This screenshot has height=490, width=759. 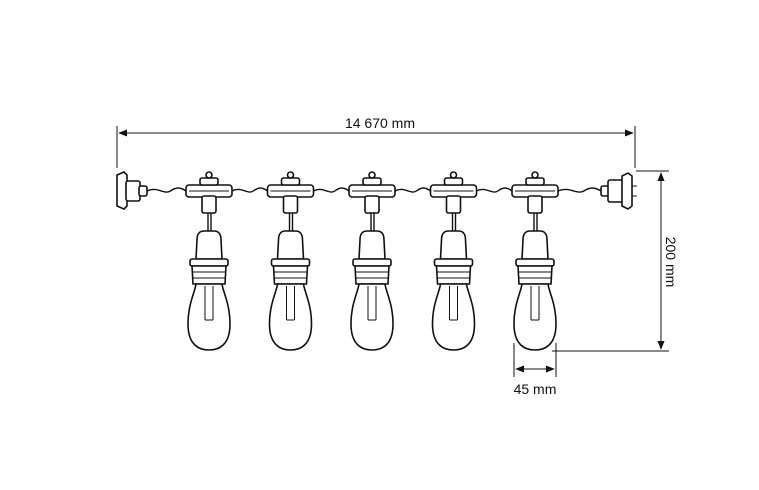 I want to click on right-plug-body, so click(x=615, y=191).